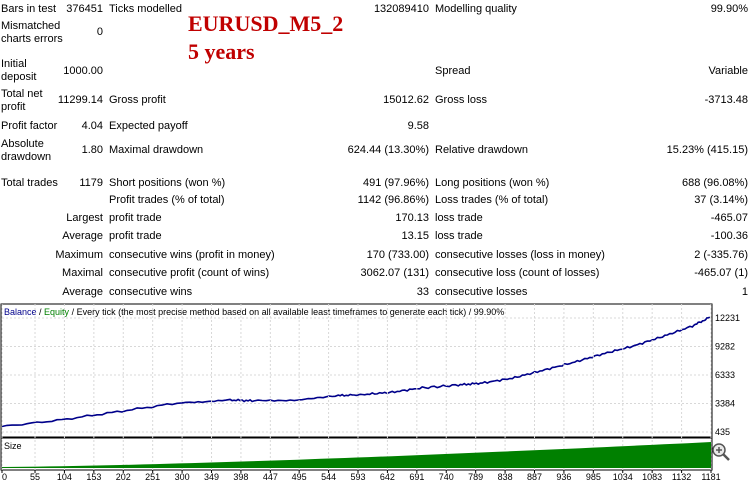  Describe the element at coordinates (156, 150) in the screenshot. I see `maximal-drawdown-label: Maximal drawdown` at that location.